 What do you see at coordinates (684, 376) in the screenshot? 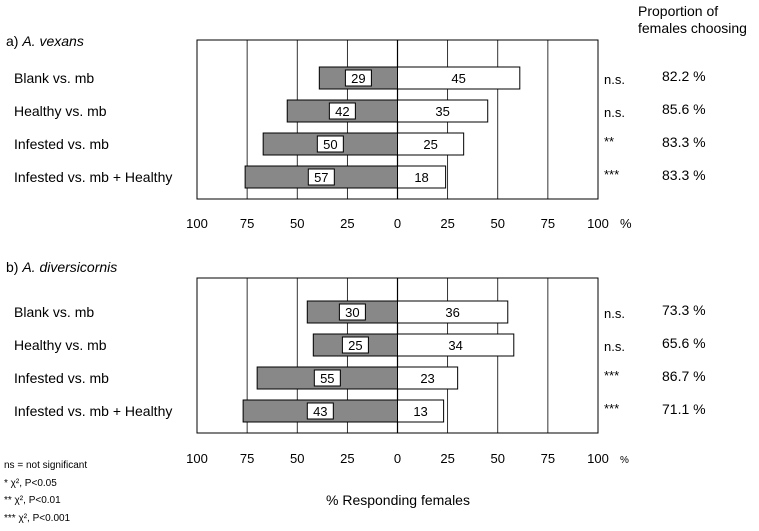
I see `proportion-value: 86.7 %` at bounding box center [684, 376].